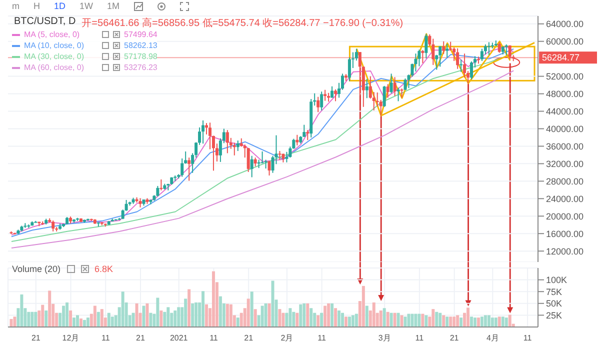 This screenshot has width=600, height=343. I want to click on annotation: 58262.13, so click(141, 45).